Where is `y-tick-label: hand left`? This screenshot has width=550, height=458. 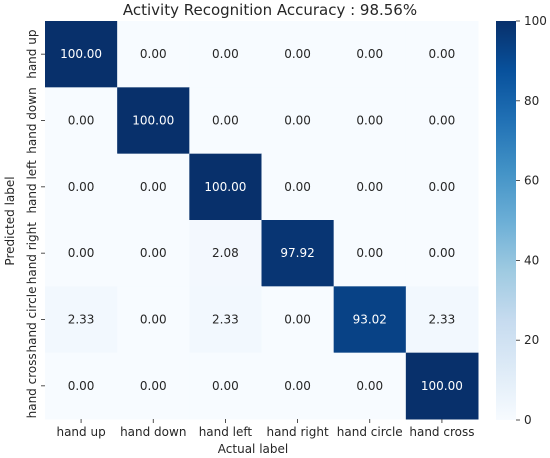 y-tick-label: hand left is located at coordinates (32, 187).